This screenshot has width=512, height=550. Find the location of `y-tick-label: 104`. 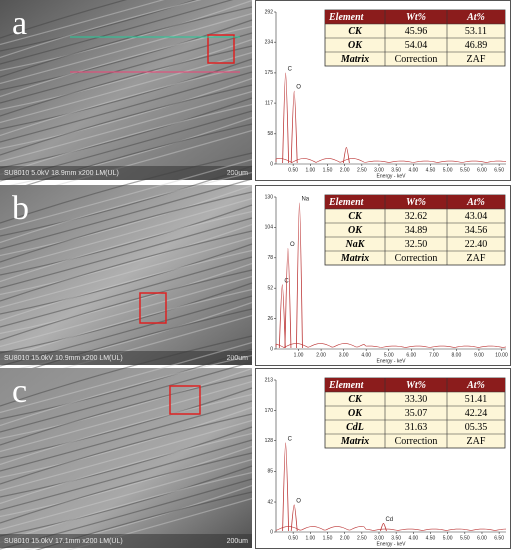

y-tick-label: 104 is located at coordinates (269, 228).